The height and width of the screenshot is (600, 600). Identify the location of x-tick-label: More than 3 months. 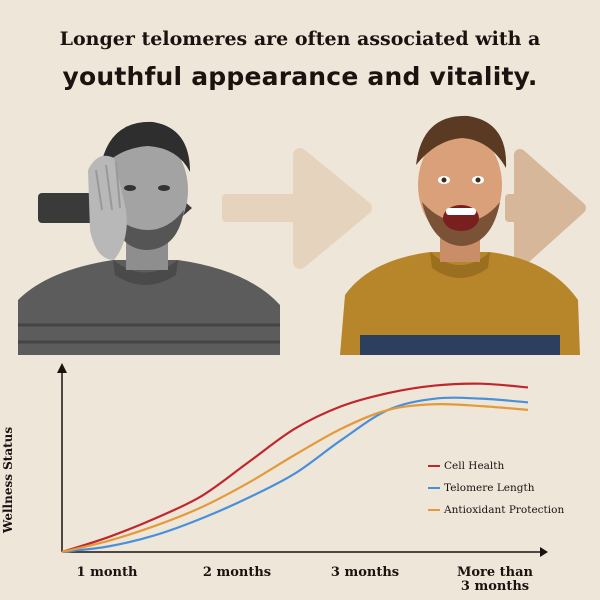
(495, 579).